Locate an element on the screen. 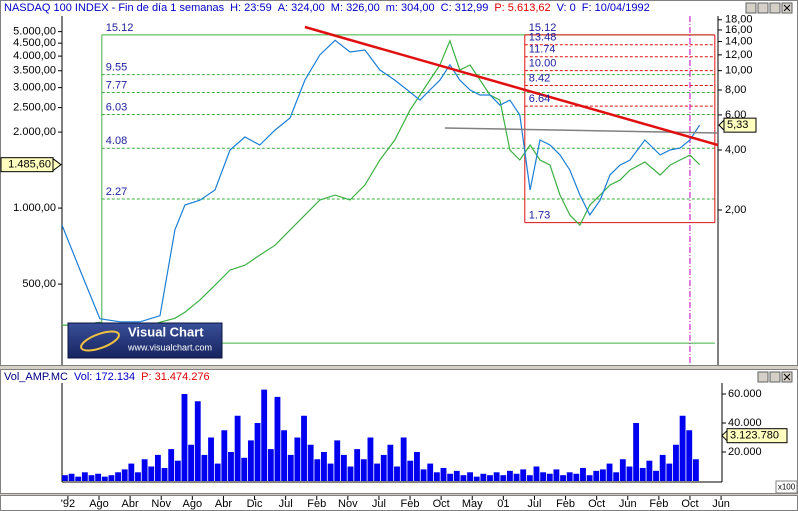  y2-tick-label: 12,00 is located at coordinates (739, 55).